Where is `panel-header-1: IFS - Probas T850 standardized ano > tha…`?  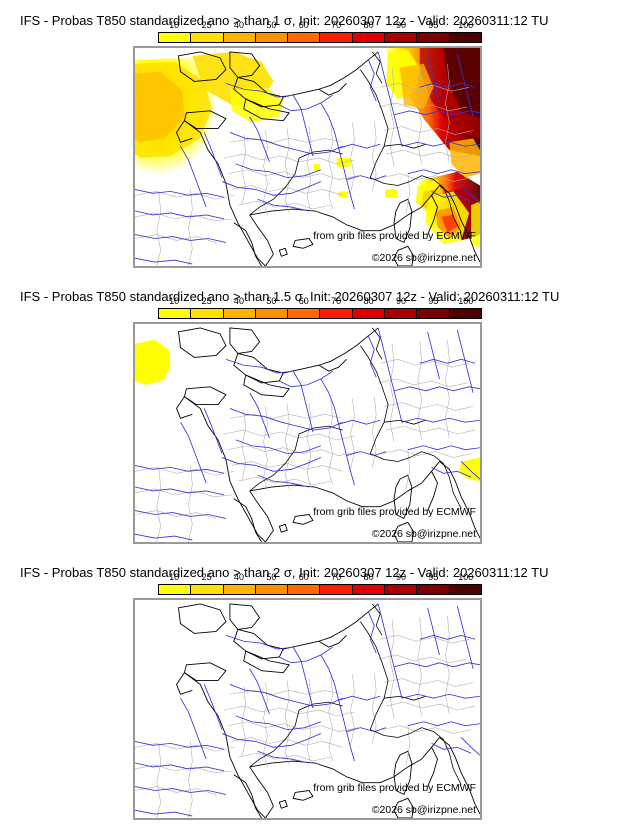
panel-header-1: IFS - Probas T850 standardized ano > tha… is located at coordinates (315, 23).